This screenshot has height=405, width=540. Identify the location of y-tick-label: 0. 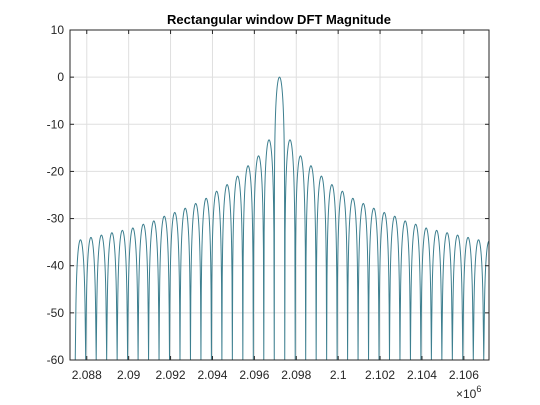
(60, 77).